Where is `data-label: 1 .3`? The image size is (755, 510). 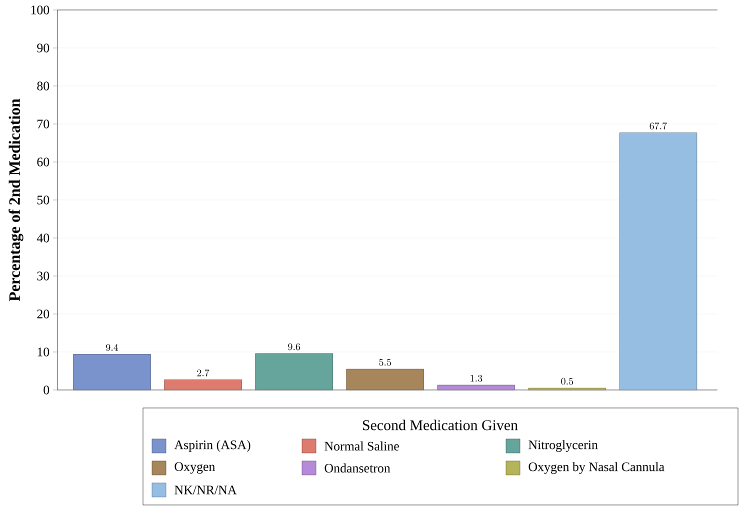
data-label: 1 .3 is located at coordinates (476, 378).